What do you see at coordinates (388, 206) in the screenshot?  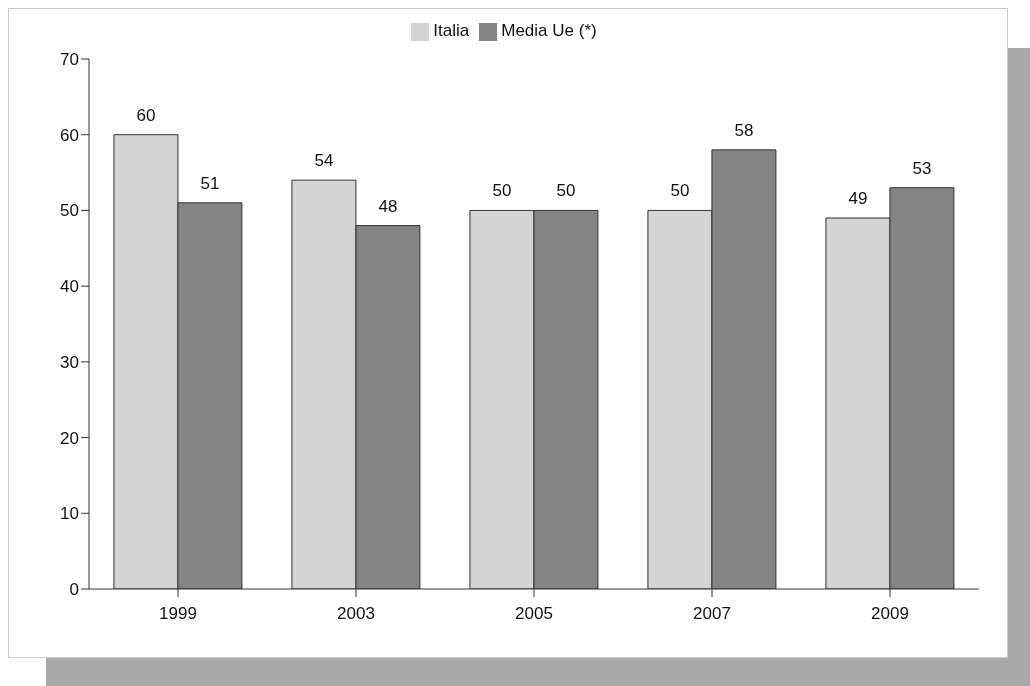 I see `data-label: 48` at bounding box center [388, 206].